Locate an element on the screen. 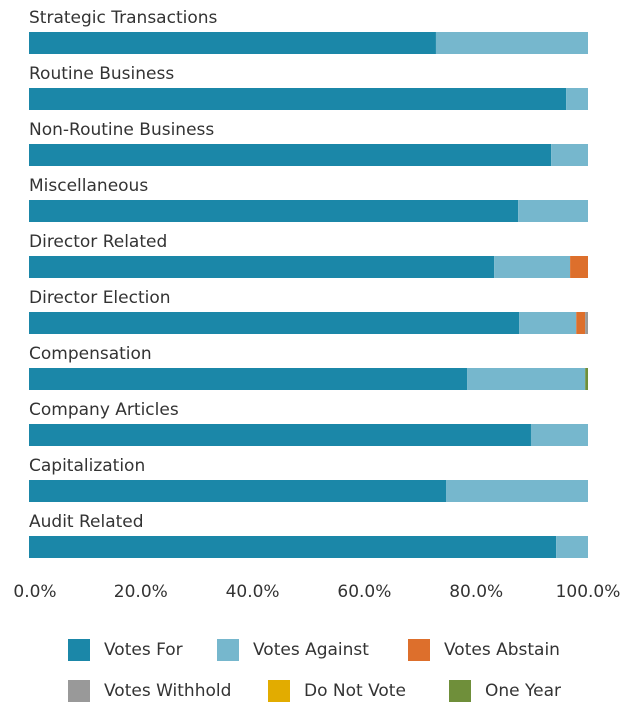 The height and width of the screenshot is (707, 624). category-label: Compensation is located at coordinates (90, 354).